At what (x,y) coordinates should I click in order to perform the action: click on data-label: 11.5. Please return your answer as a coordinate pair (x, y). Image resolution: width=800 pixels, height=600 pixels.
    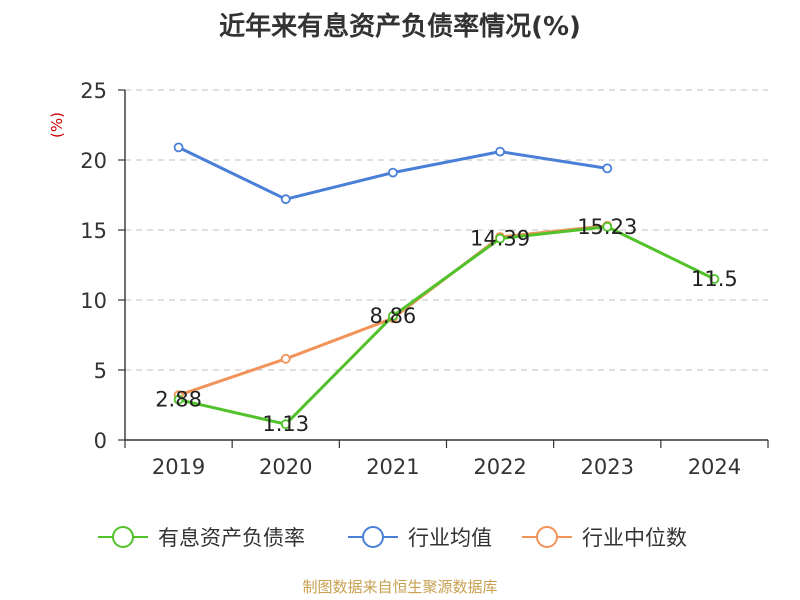
    Looking at the image, I should click on (714, 279).